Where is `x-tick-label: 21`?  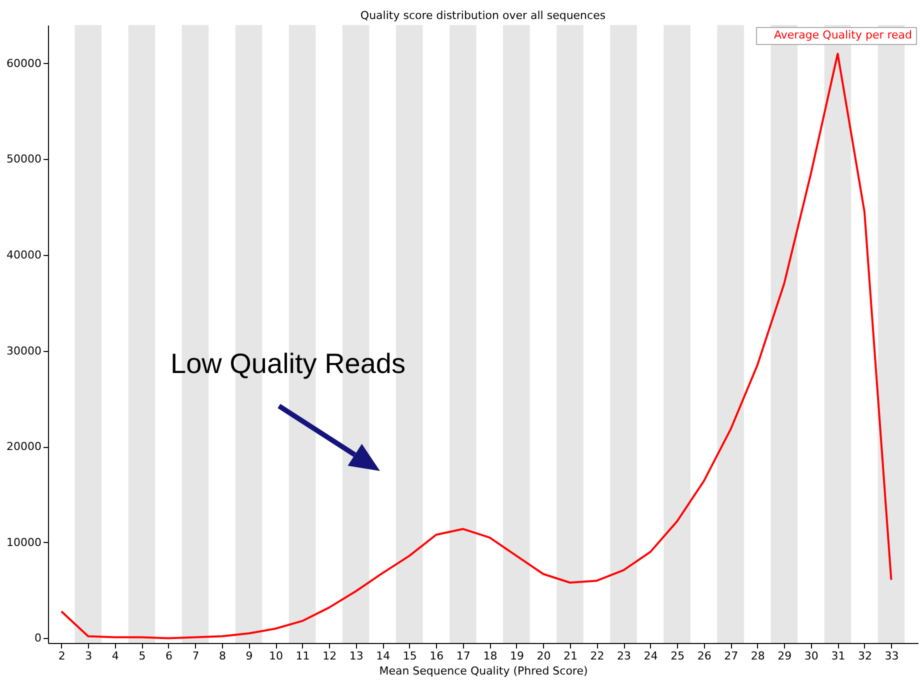 x-tick-label: 21 is located at coordinates (571, 656).